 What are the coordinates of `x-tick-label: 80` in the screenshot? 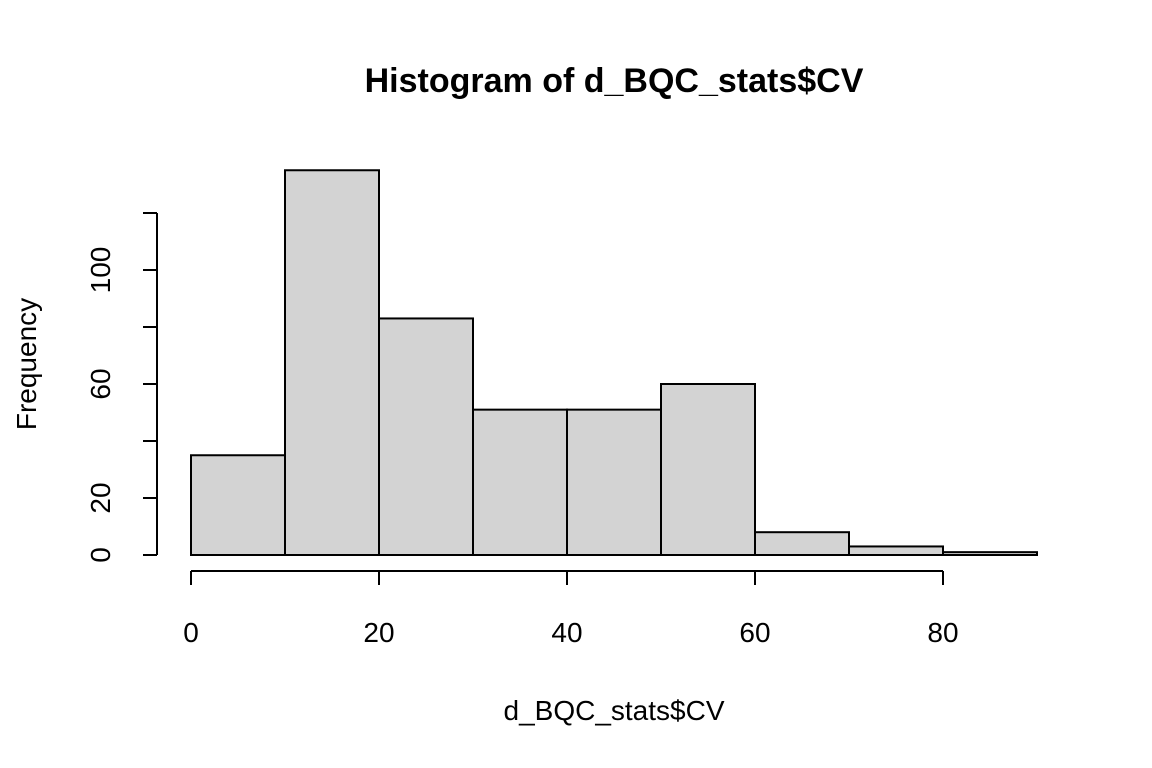 It's located at (942, 632).